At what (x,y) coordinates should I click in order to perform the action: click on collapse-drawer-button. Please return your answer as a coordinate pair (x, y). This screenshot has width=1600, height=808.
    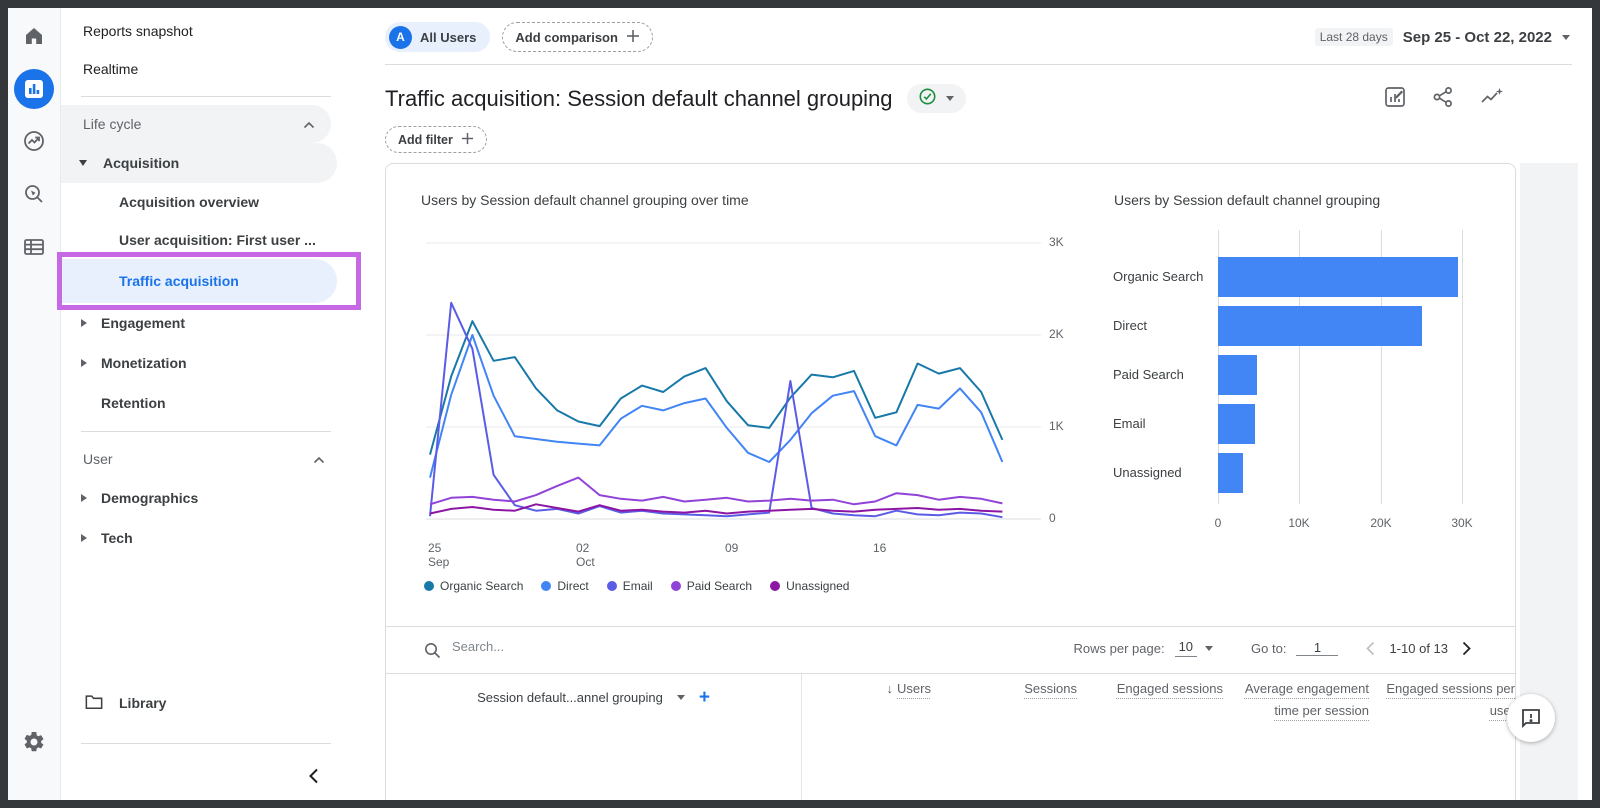
    Looking at the image, I should click on (221, 776).